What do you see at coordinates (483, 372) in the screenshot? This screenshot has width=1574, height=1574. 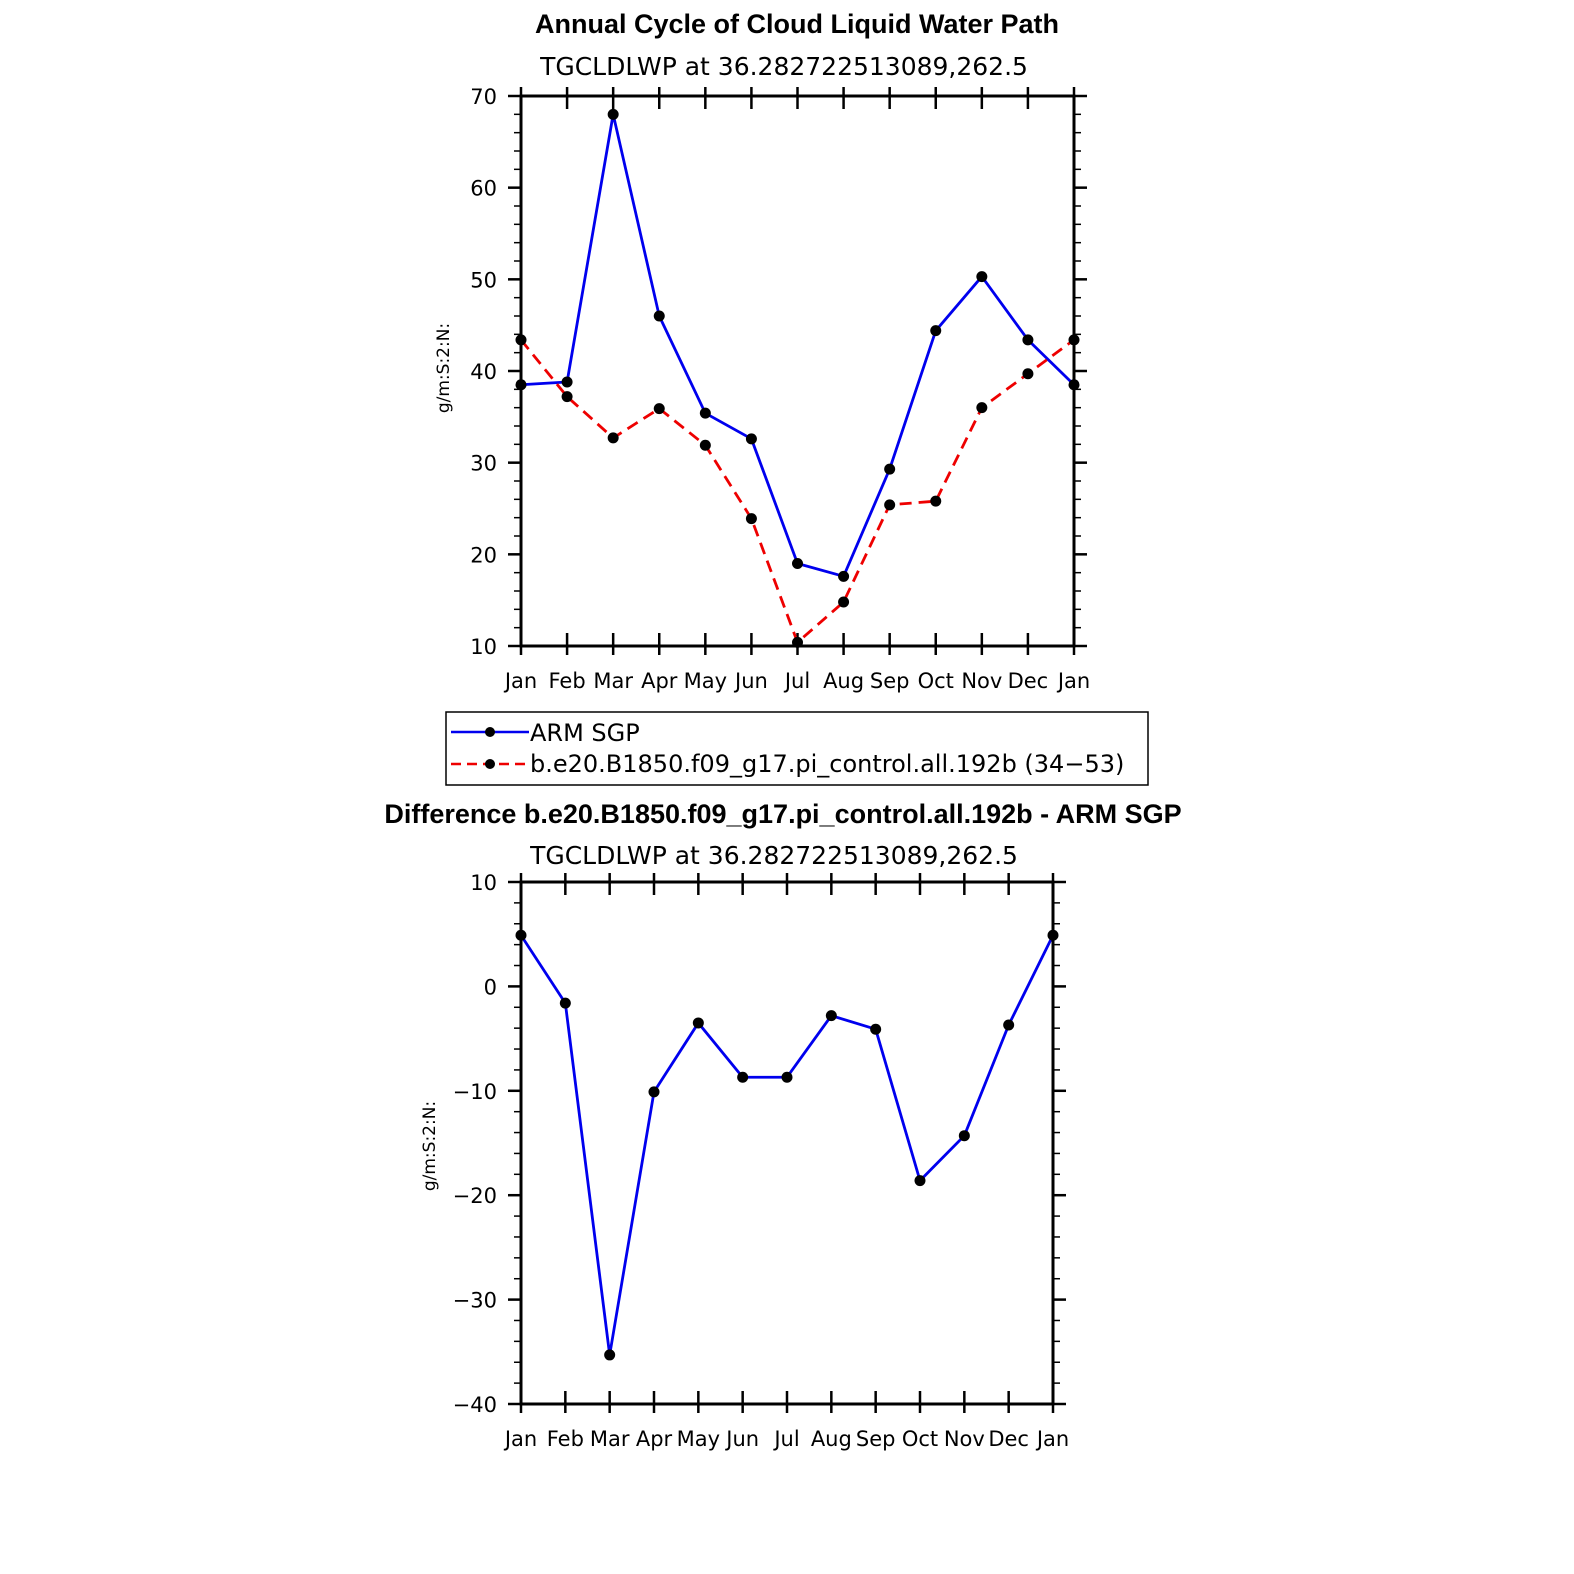 I see `y-tick-label: 40` at bounding box center [483, 372].